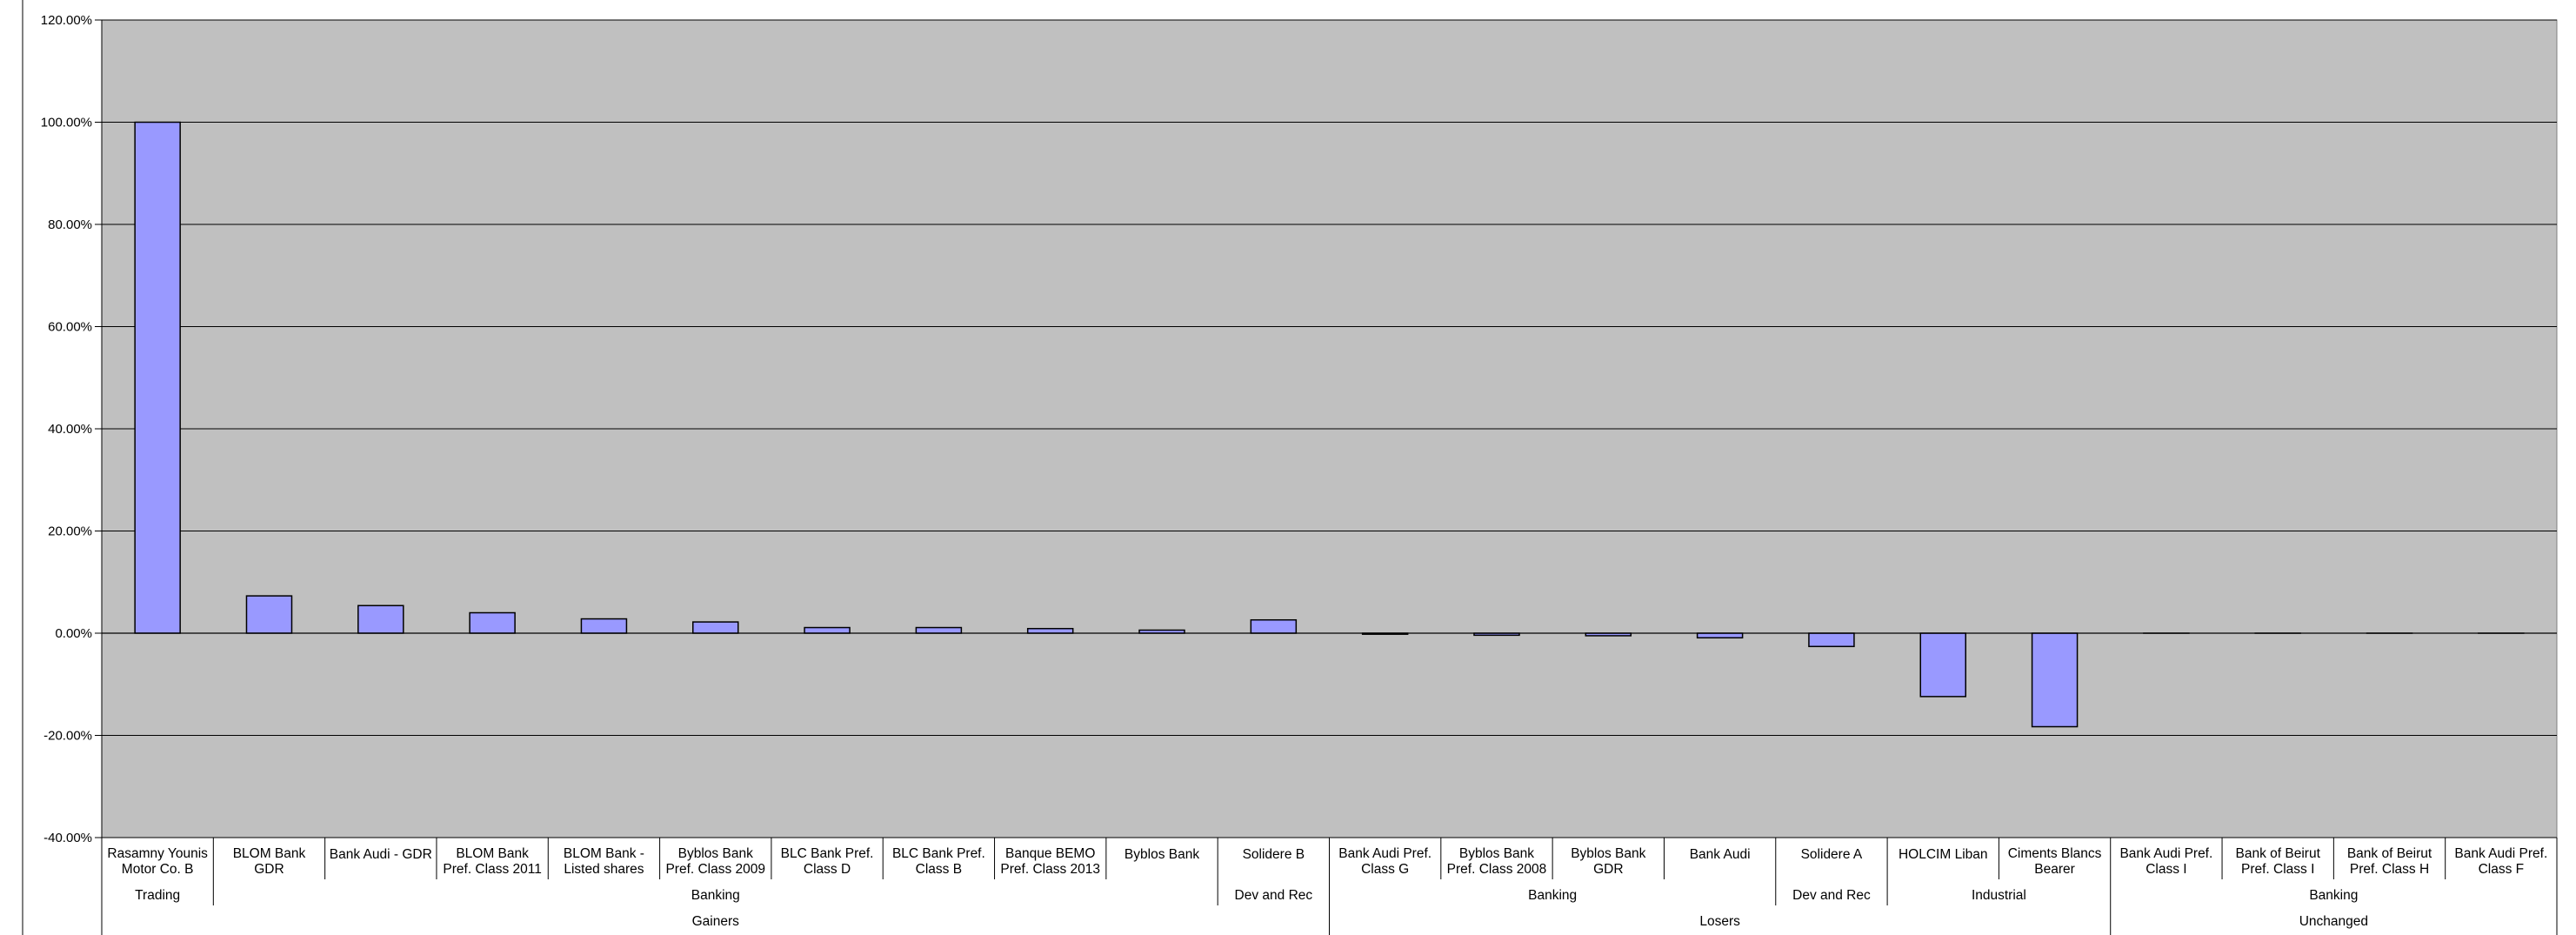  Describe the element at coordinates (157, 895) in the screenshot. I see `sector-group-label: Trading` at that location.